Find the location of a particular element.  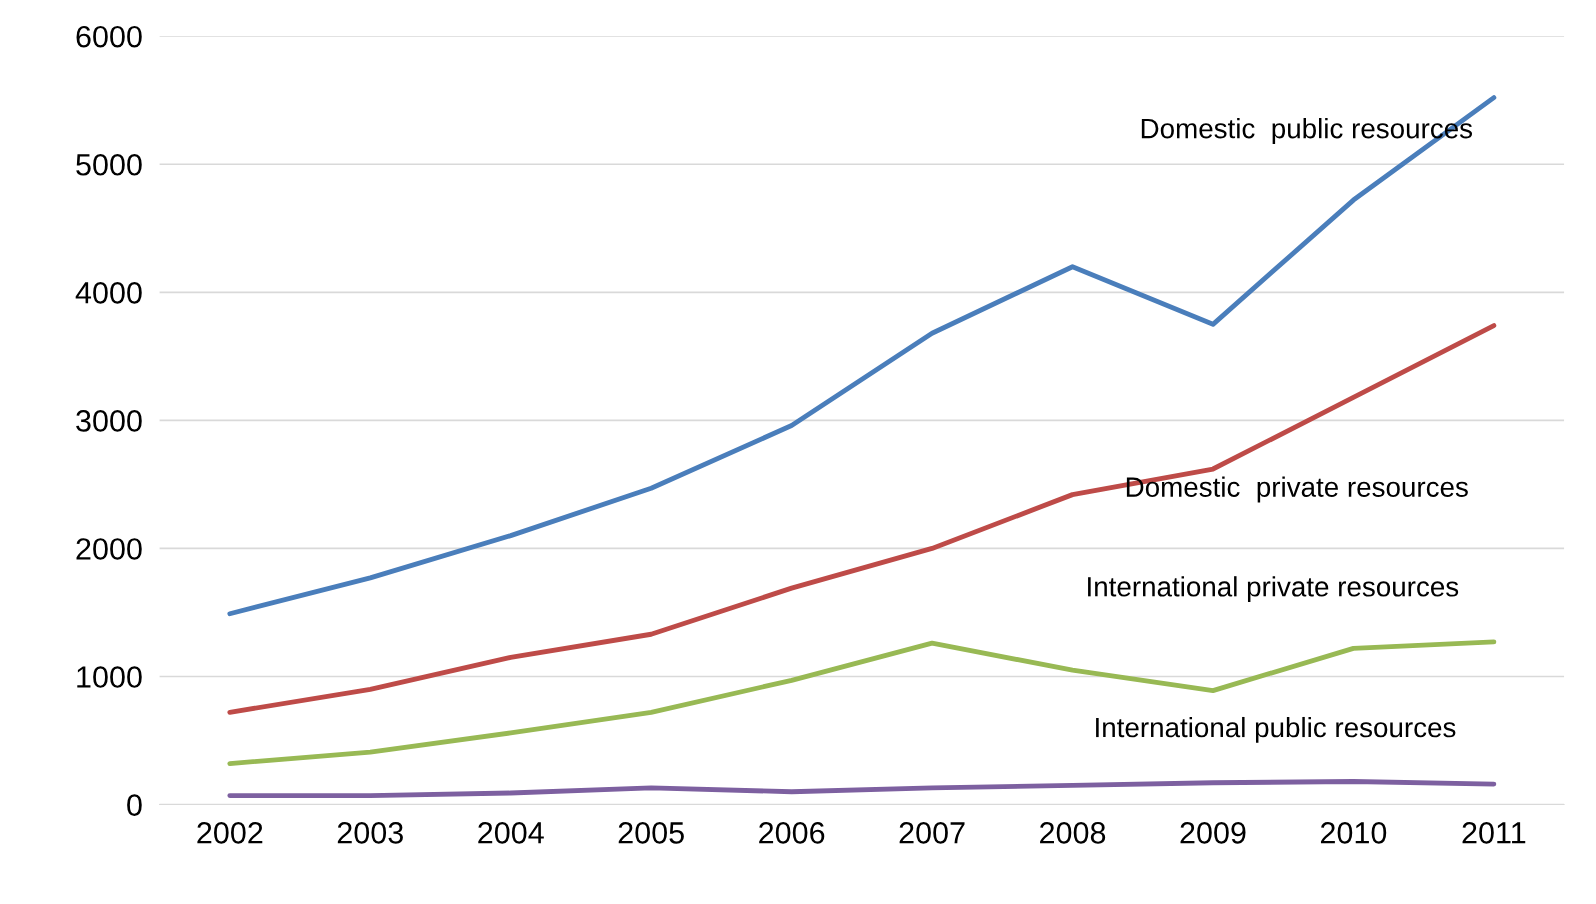

series-label: International private resources is located at coordinates (1273, 589).